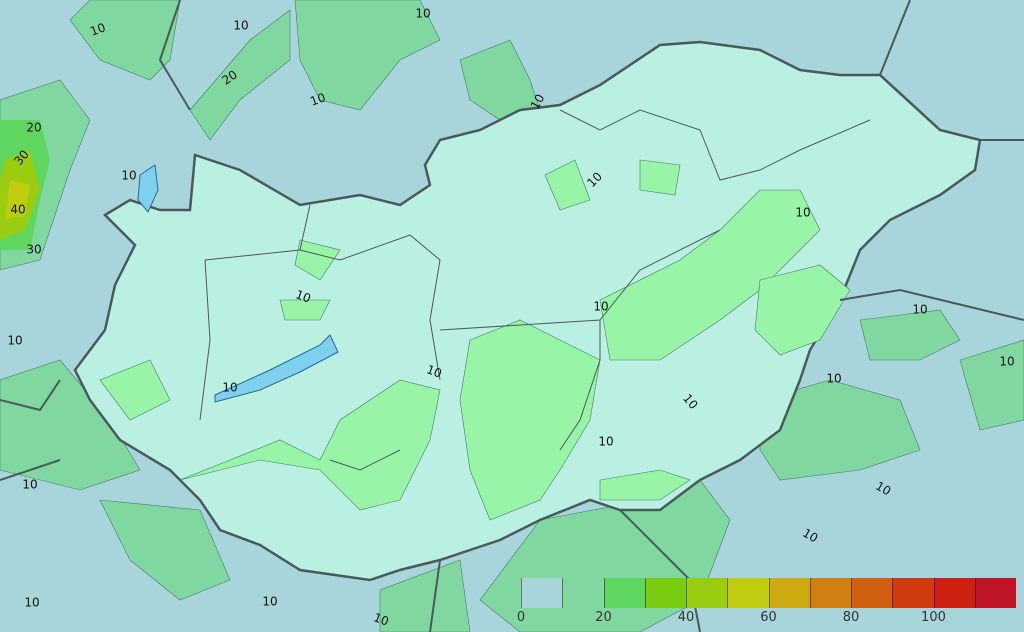 This screenshot has height=632, width=1024. I want to click on color-legend, so click(768, 593).